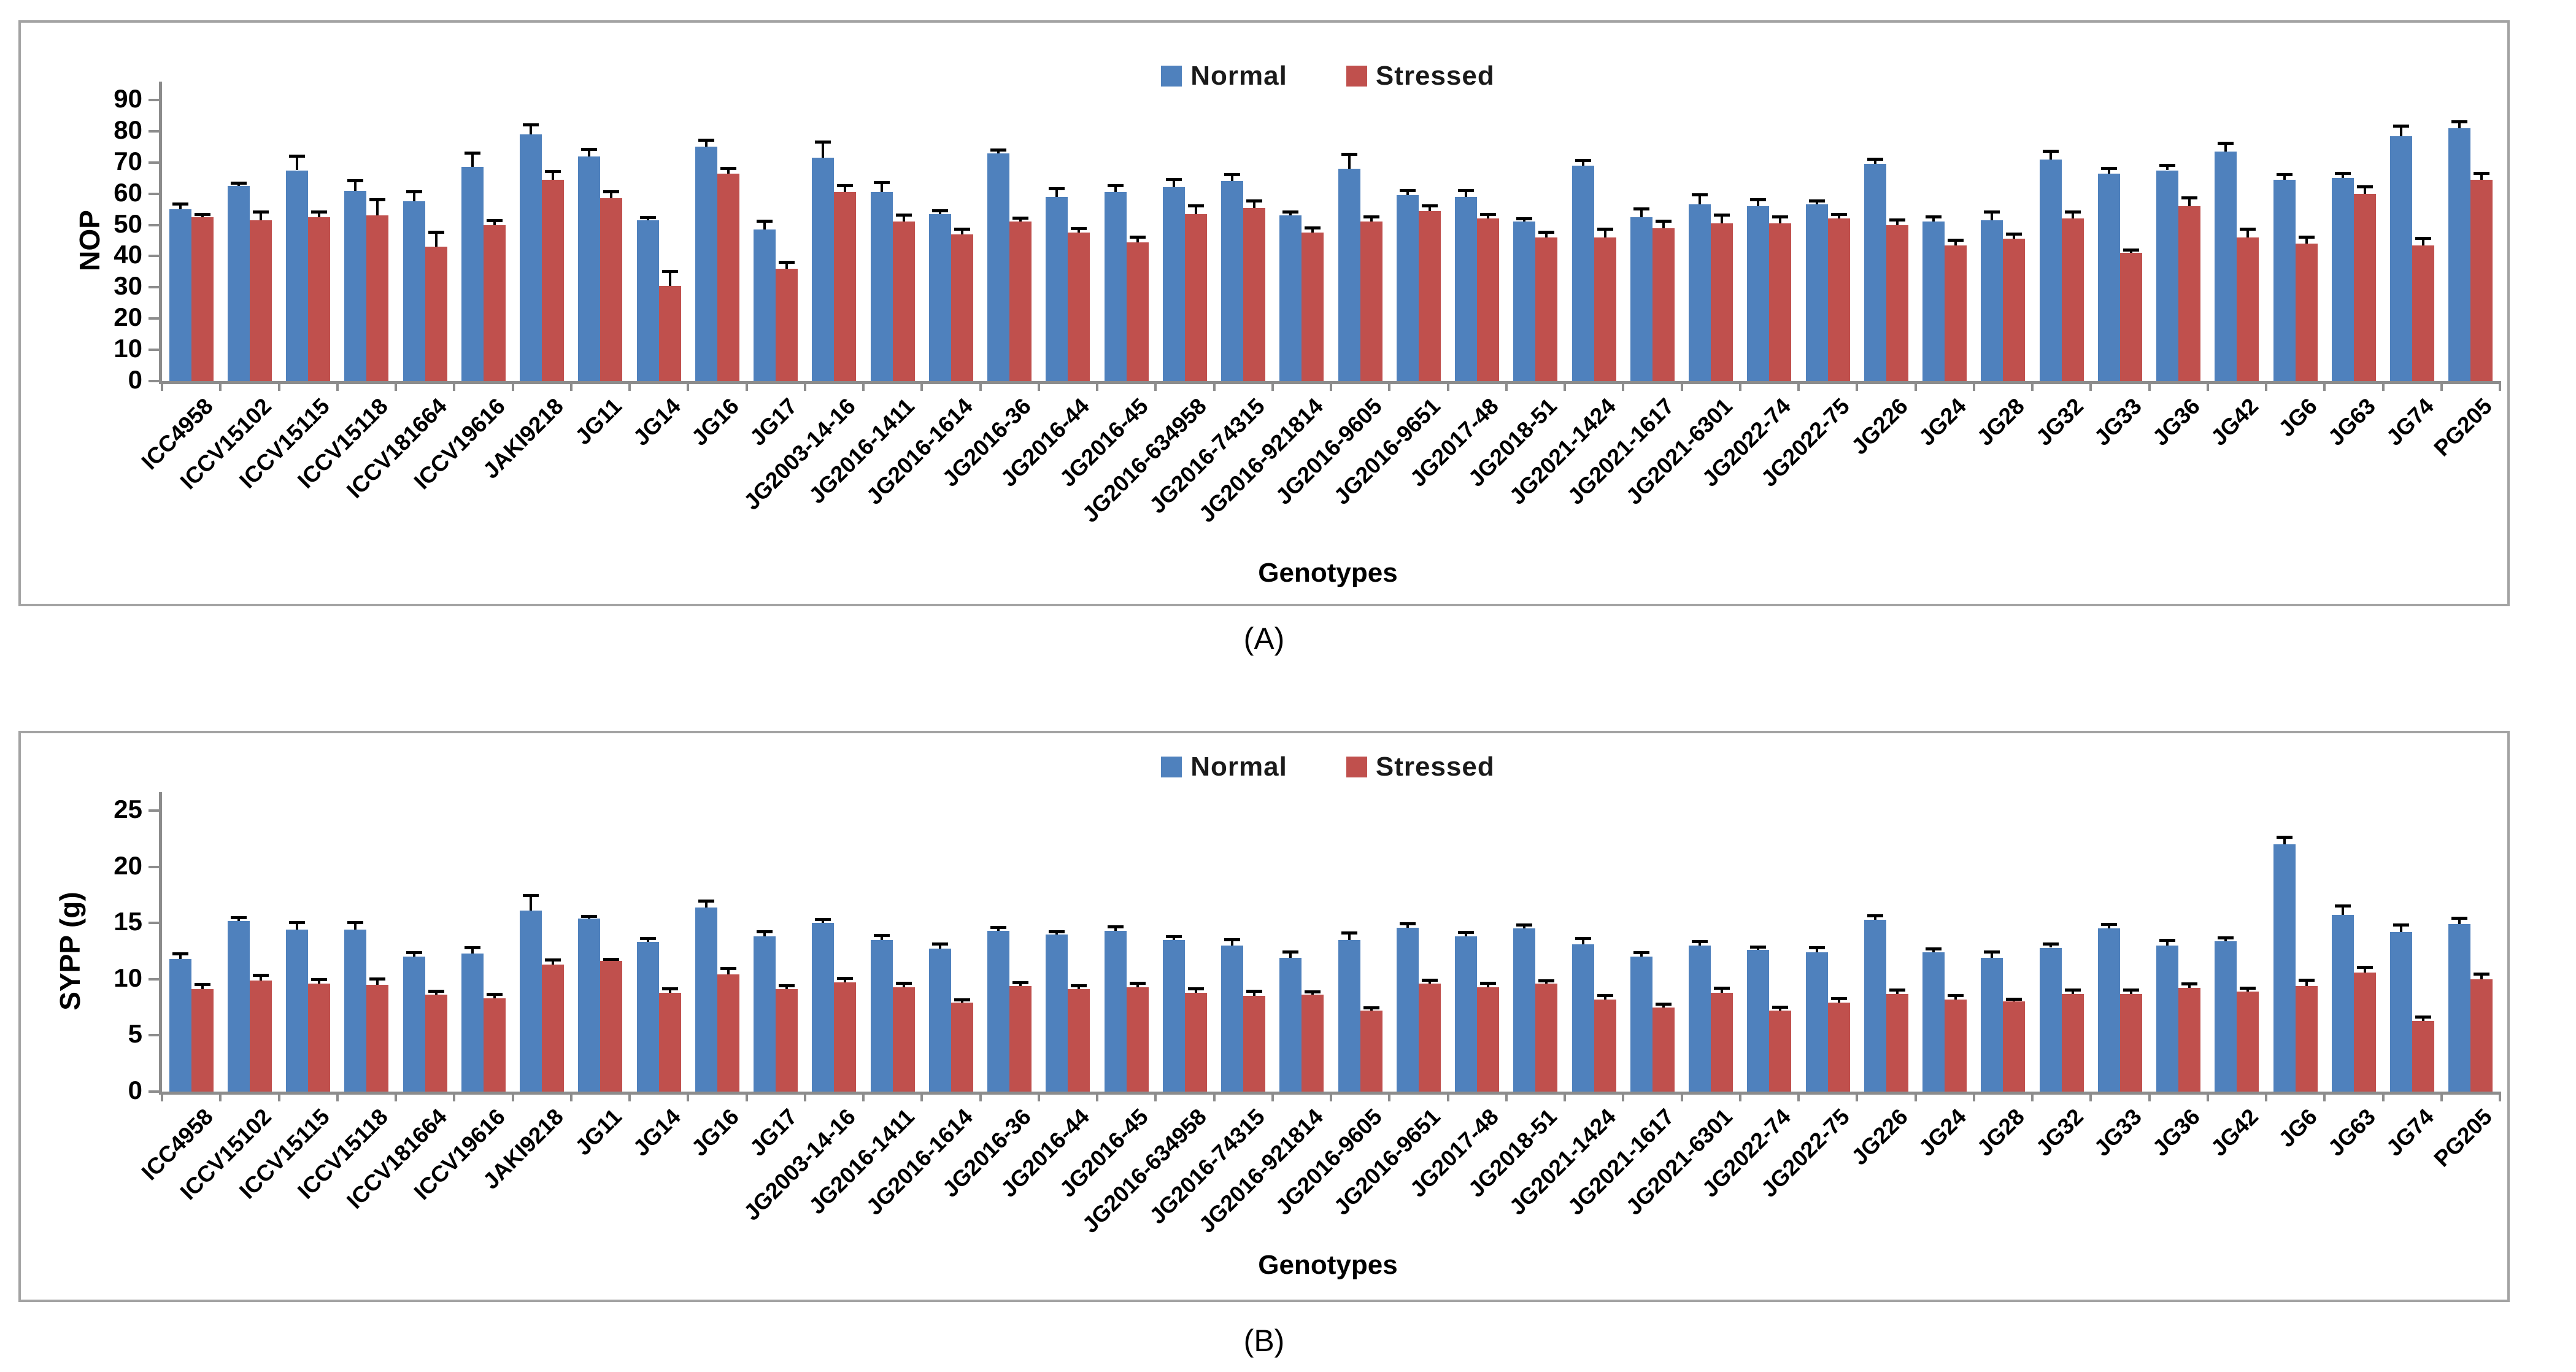 The height and width of the screenshot is (1372, 2576). Describe the element at coordinates (2351, 421) in the screenshot. I see `x-tick-label: JG63` at that location.